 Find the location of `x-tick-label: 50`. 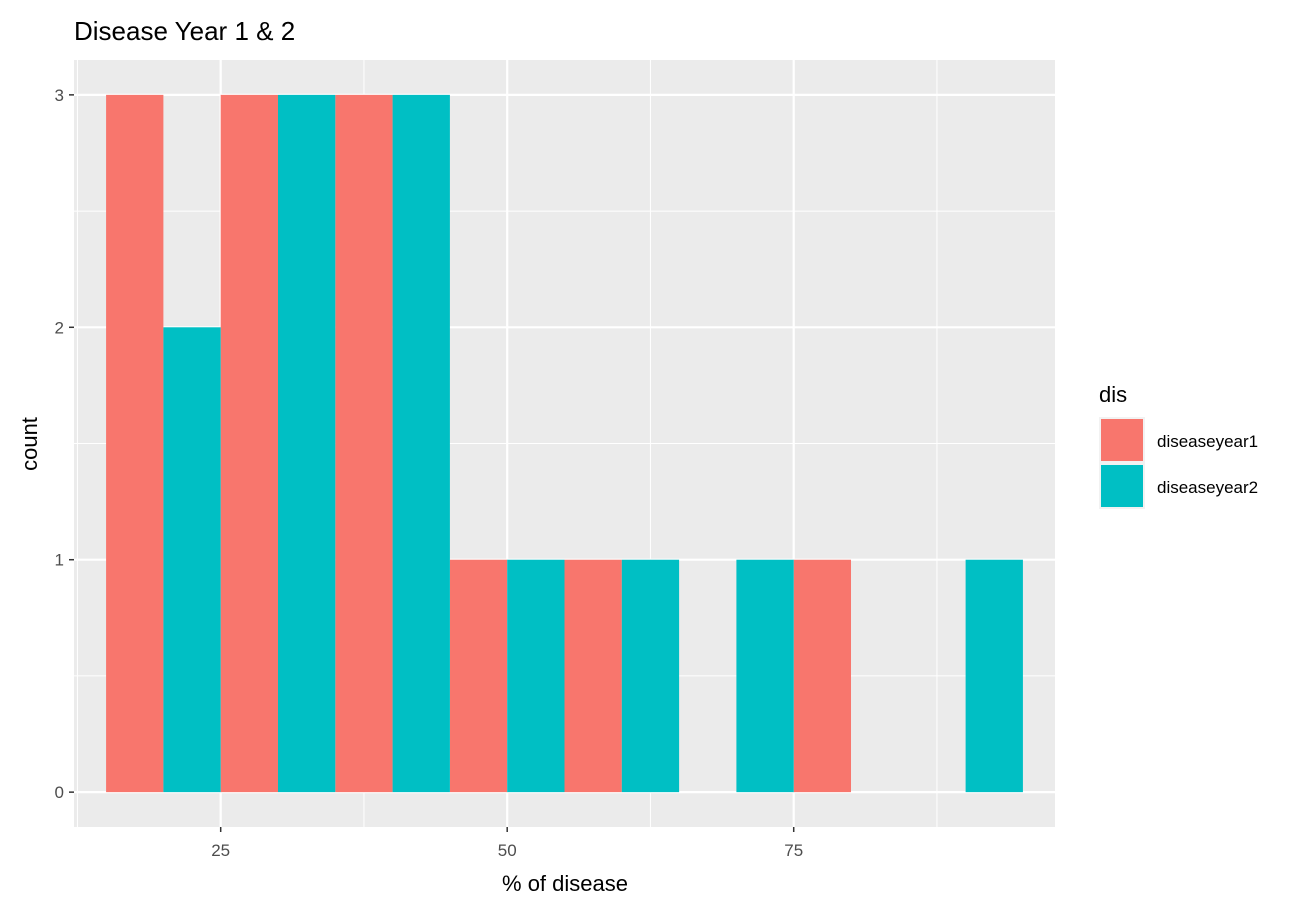

x-tick-label: 50 is located at coordinates (507, 850).